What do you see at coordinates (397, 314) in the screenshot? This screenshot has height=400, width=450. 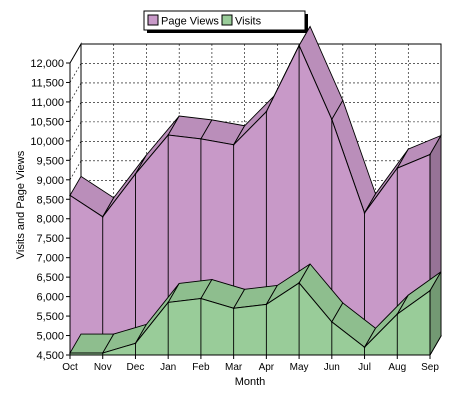 I see `data-point-visits-aug` at bounding box center [397, 314].